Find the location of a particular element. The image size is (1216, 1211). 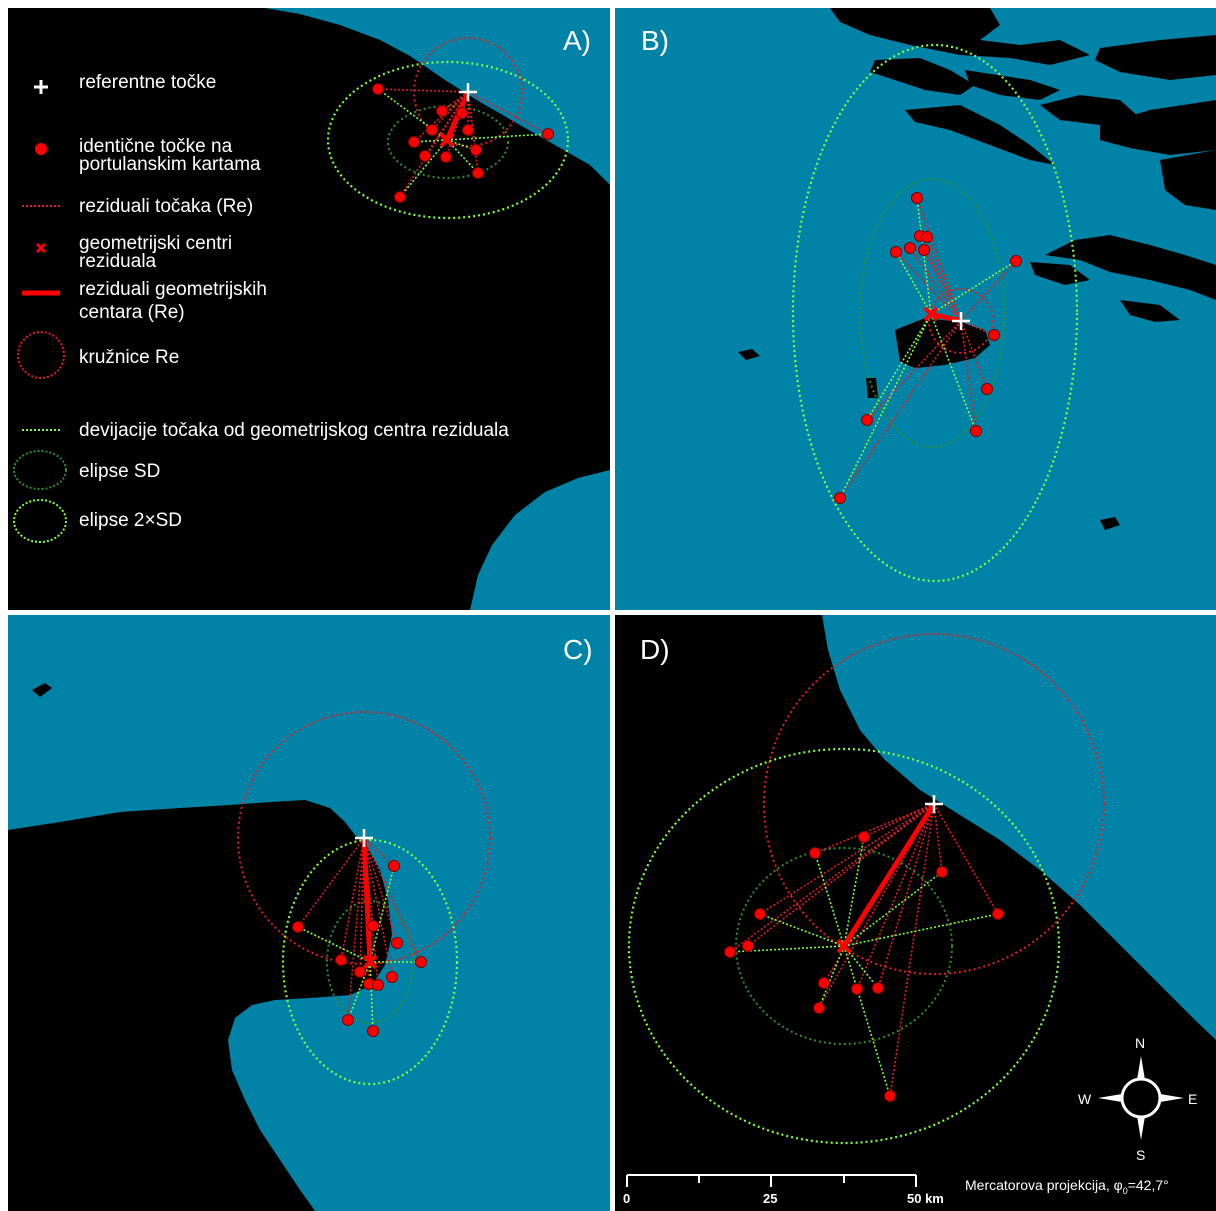

legend-text-geo2: reziduala is located at coordinates (118, 261).